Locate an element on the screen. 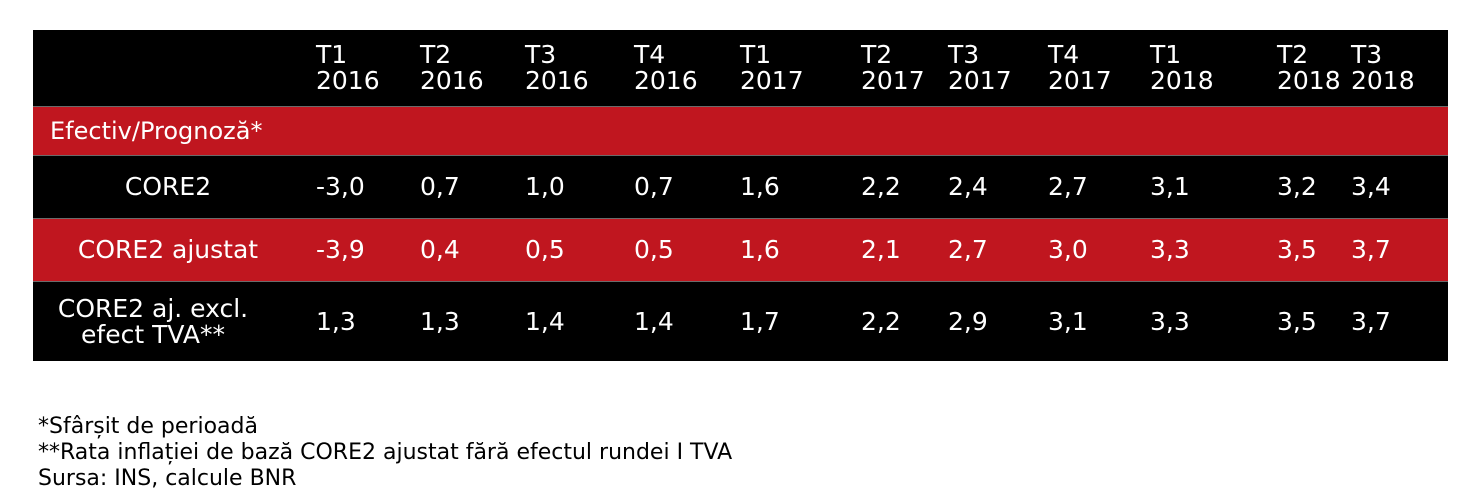 The image size is (1471, 495). table-cell-value: 2,9 is located at coordinates (968, 321).